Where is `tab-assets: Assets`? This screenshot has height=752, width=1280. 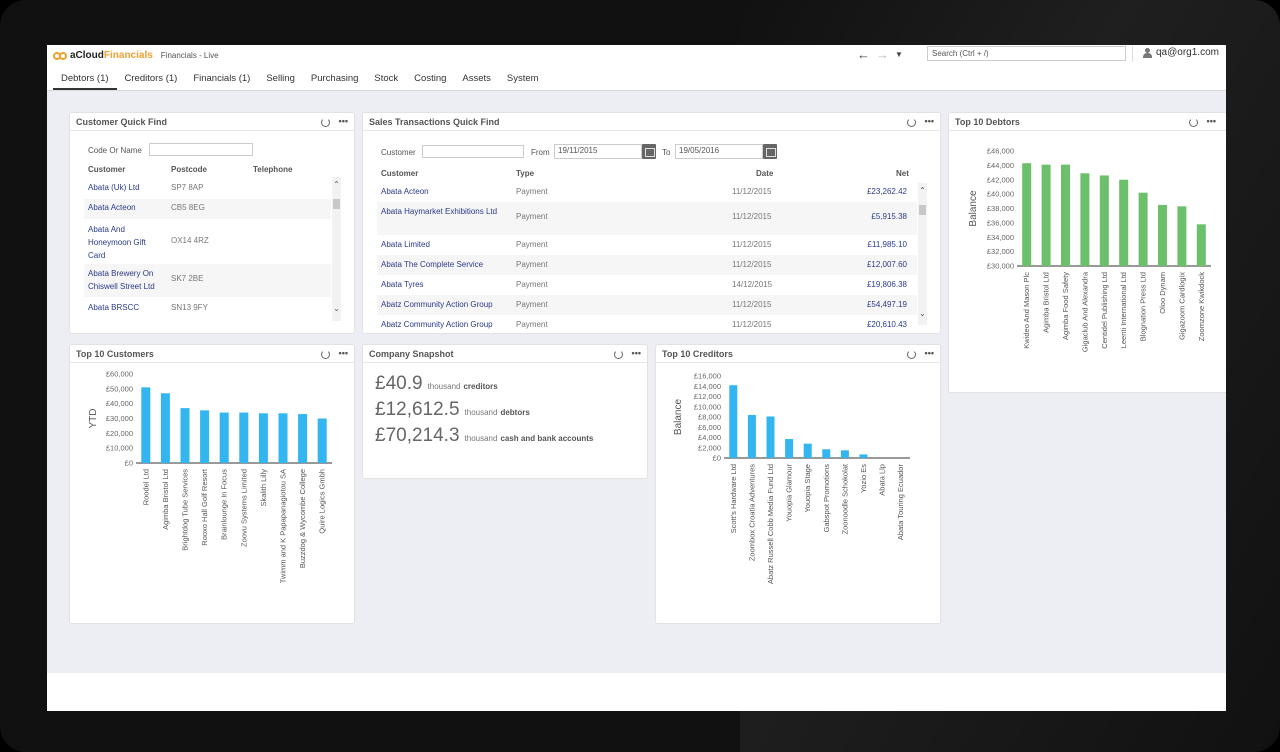 tab-assets: Assets is located at coordinates (476, 78).